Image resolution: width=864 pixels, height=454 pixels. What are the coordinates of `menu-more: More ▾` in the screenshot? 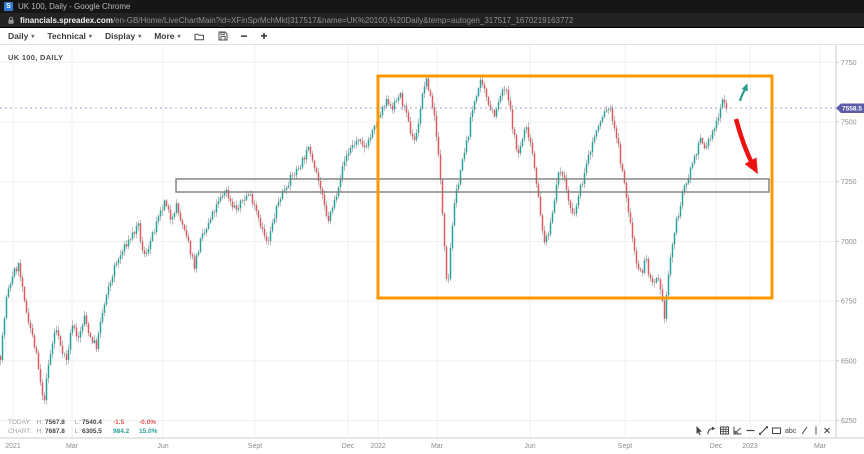 It's located at (167, 36).